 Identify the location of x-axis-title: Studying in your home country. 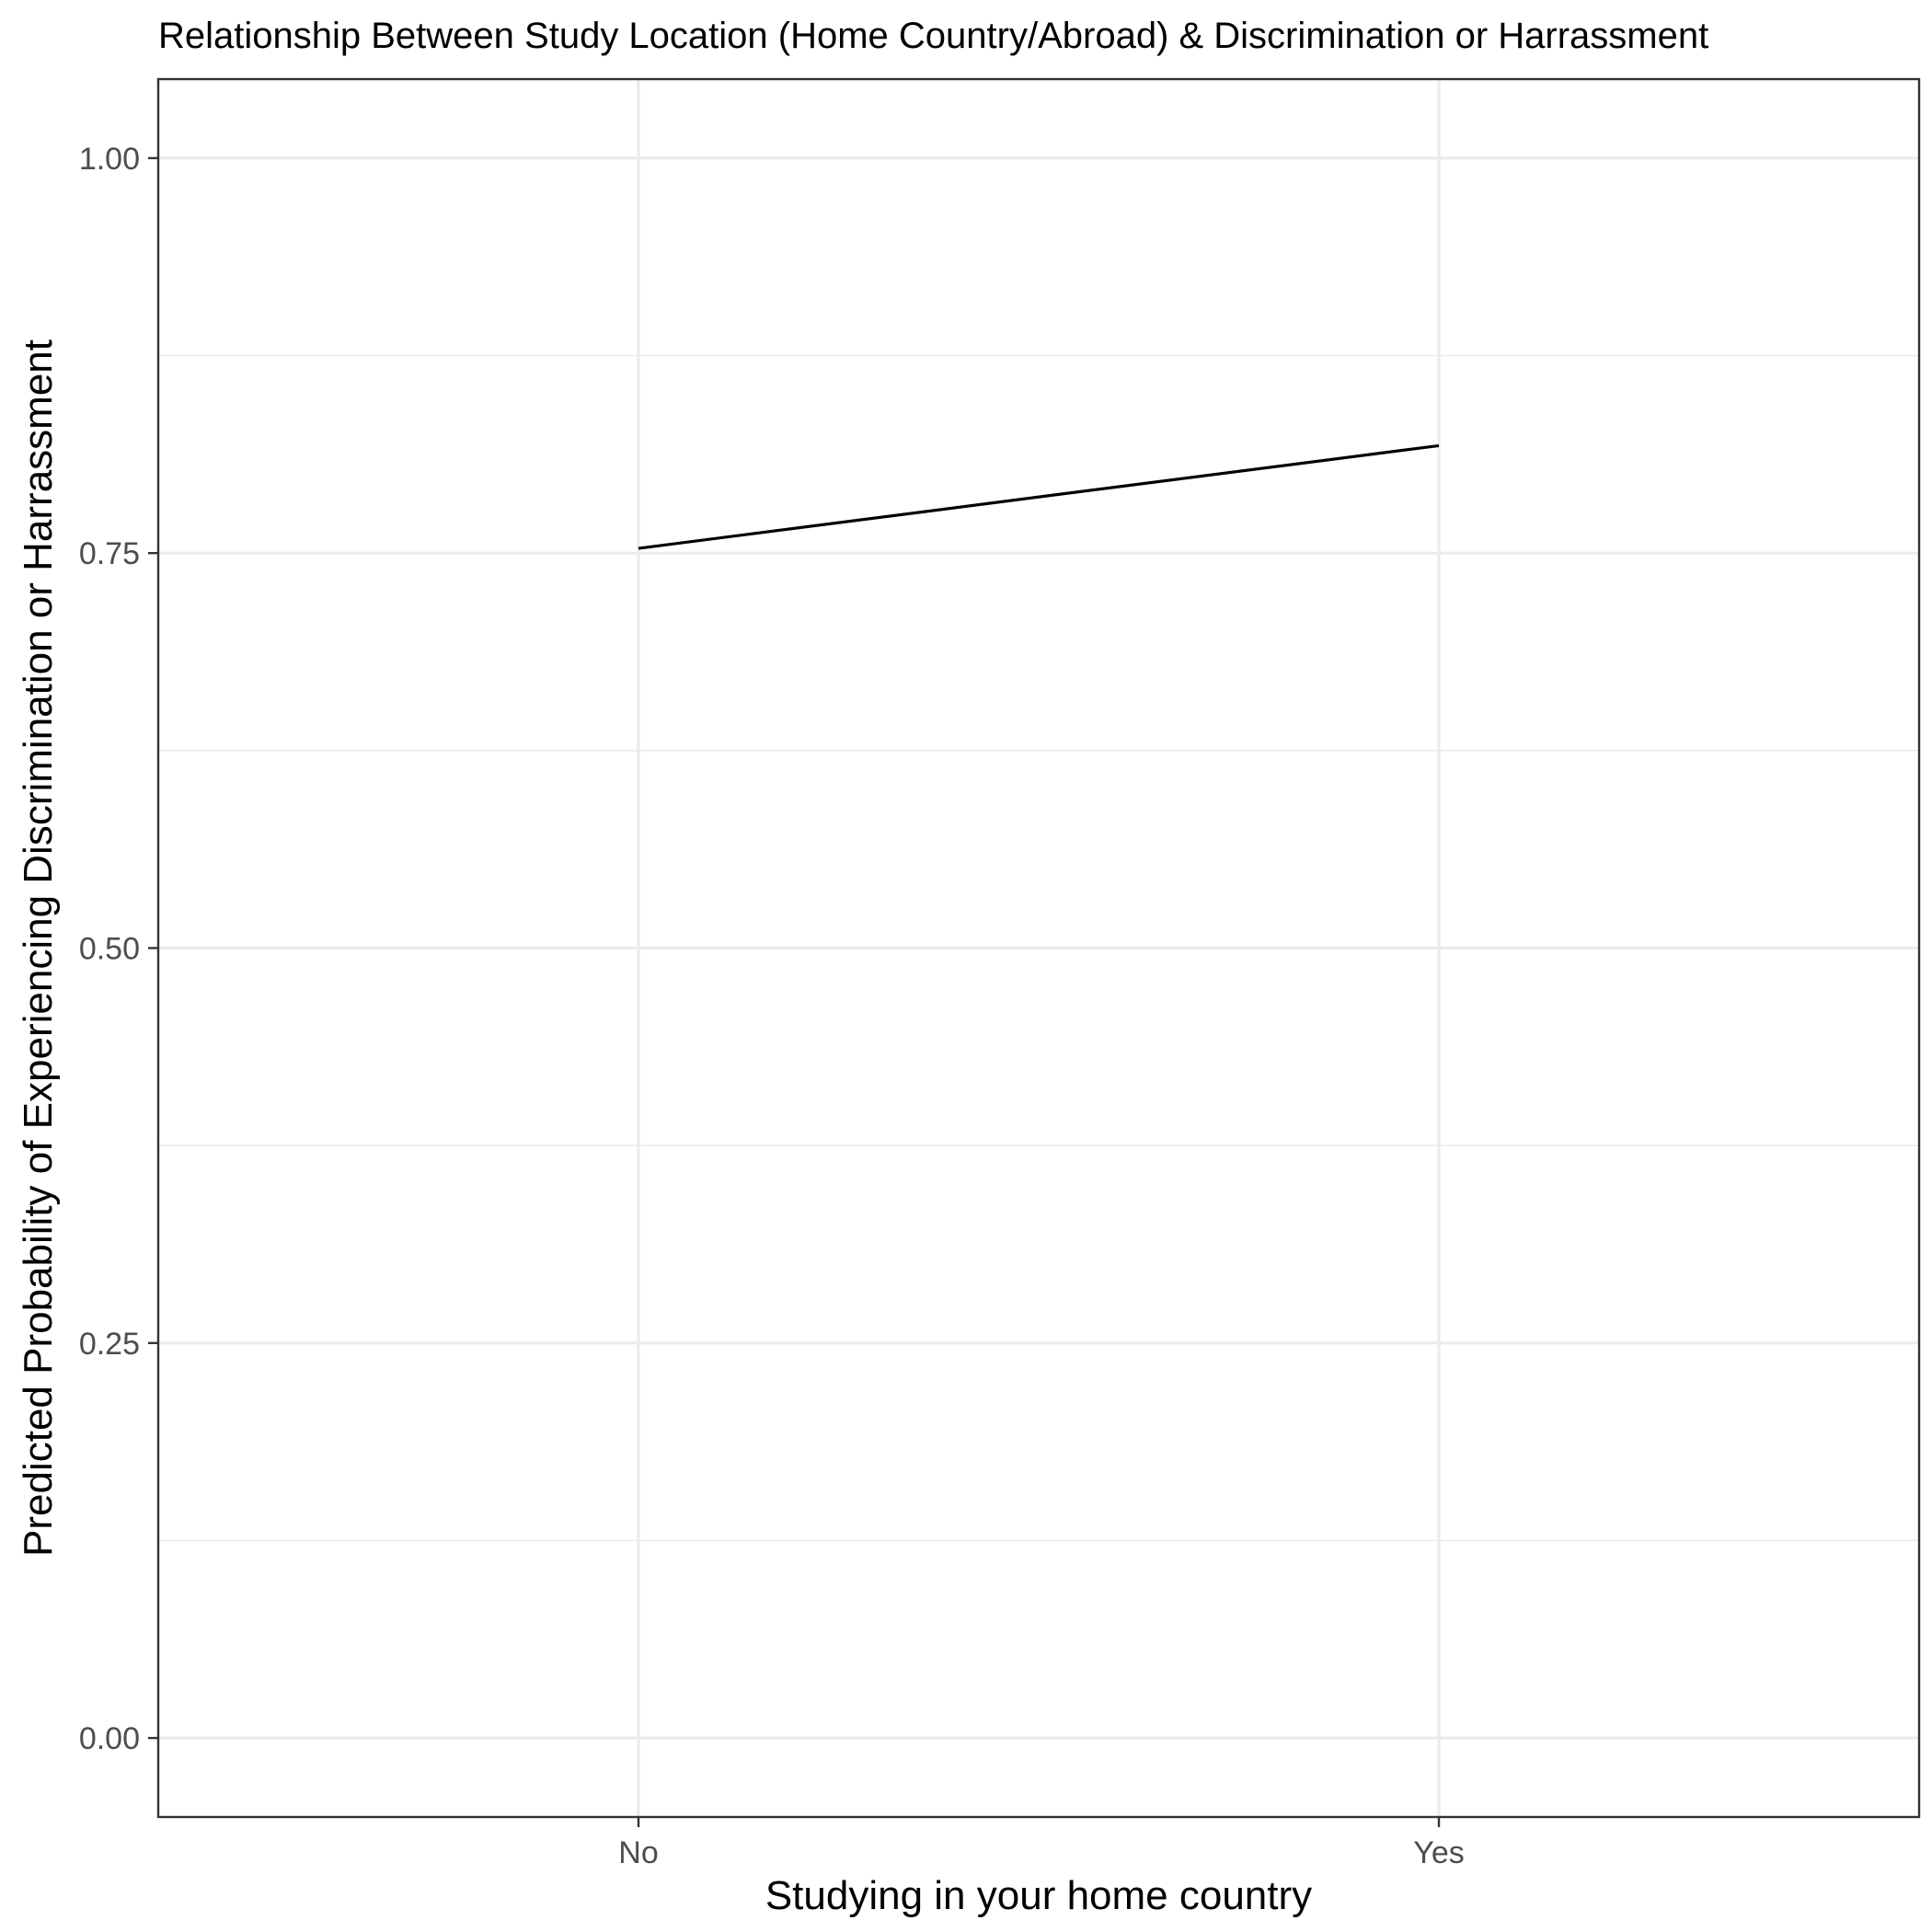
(1038, 1895).